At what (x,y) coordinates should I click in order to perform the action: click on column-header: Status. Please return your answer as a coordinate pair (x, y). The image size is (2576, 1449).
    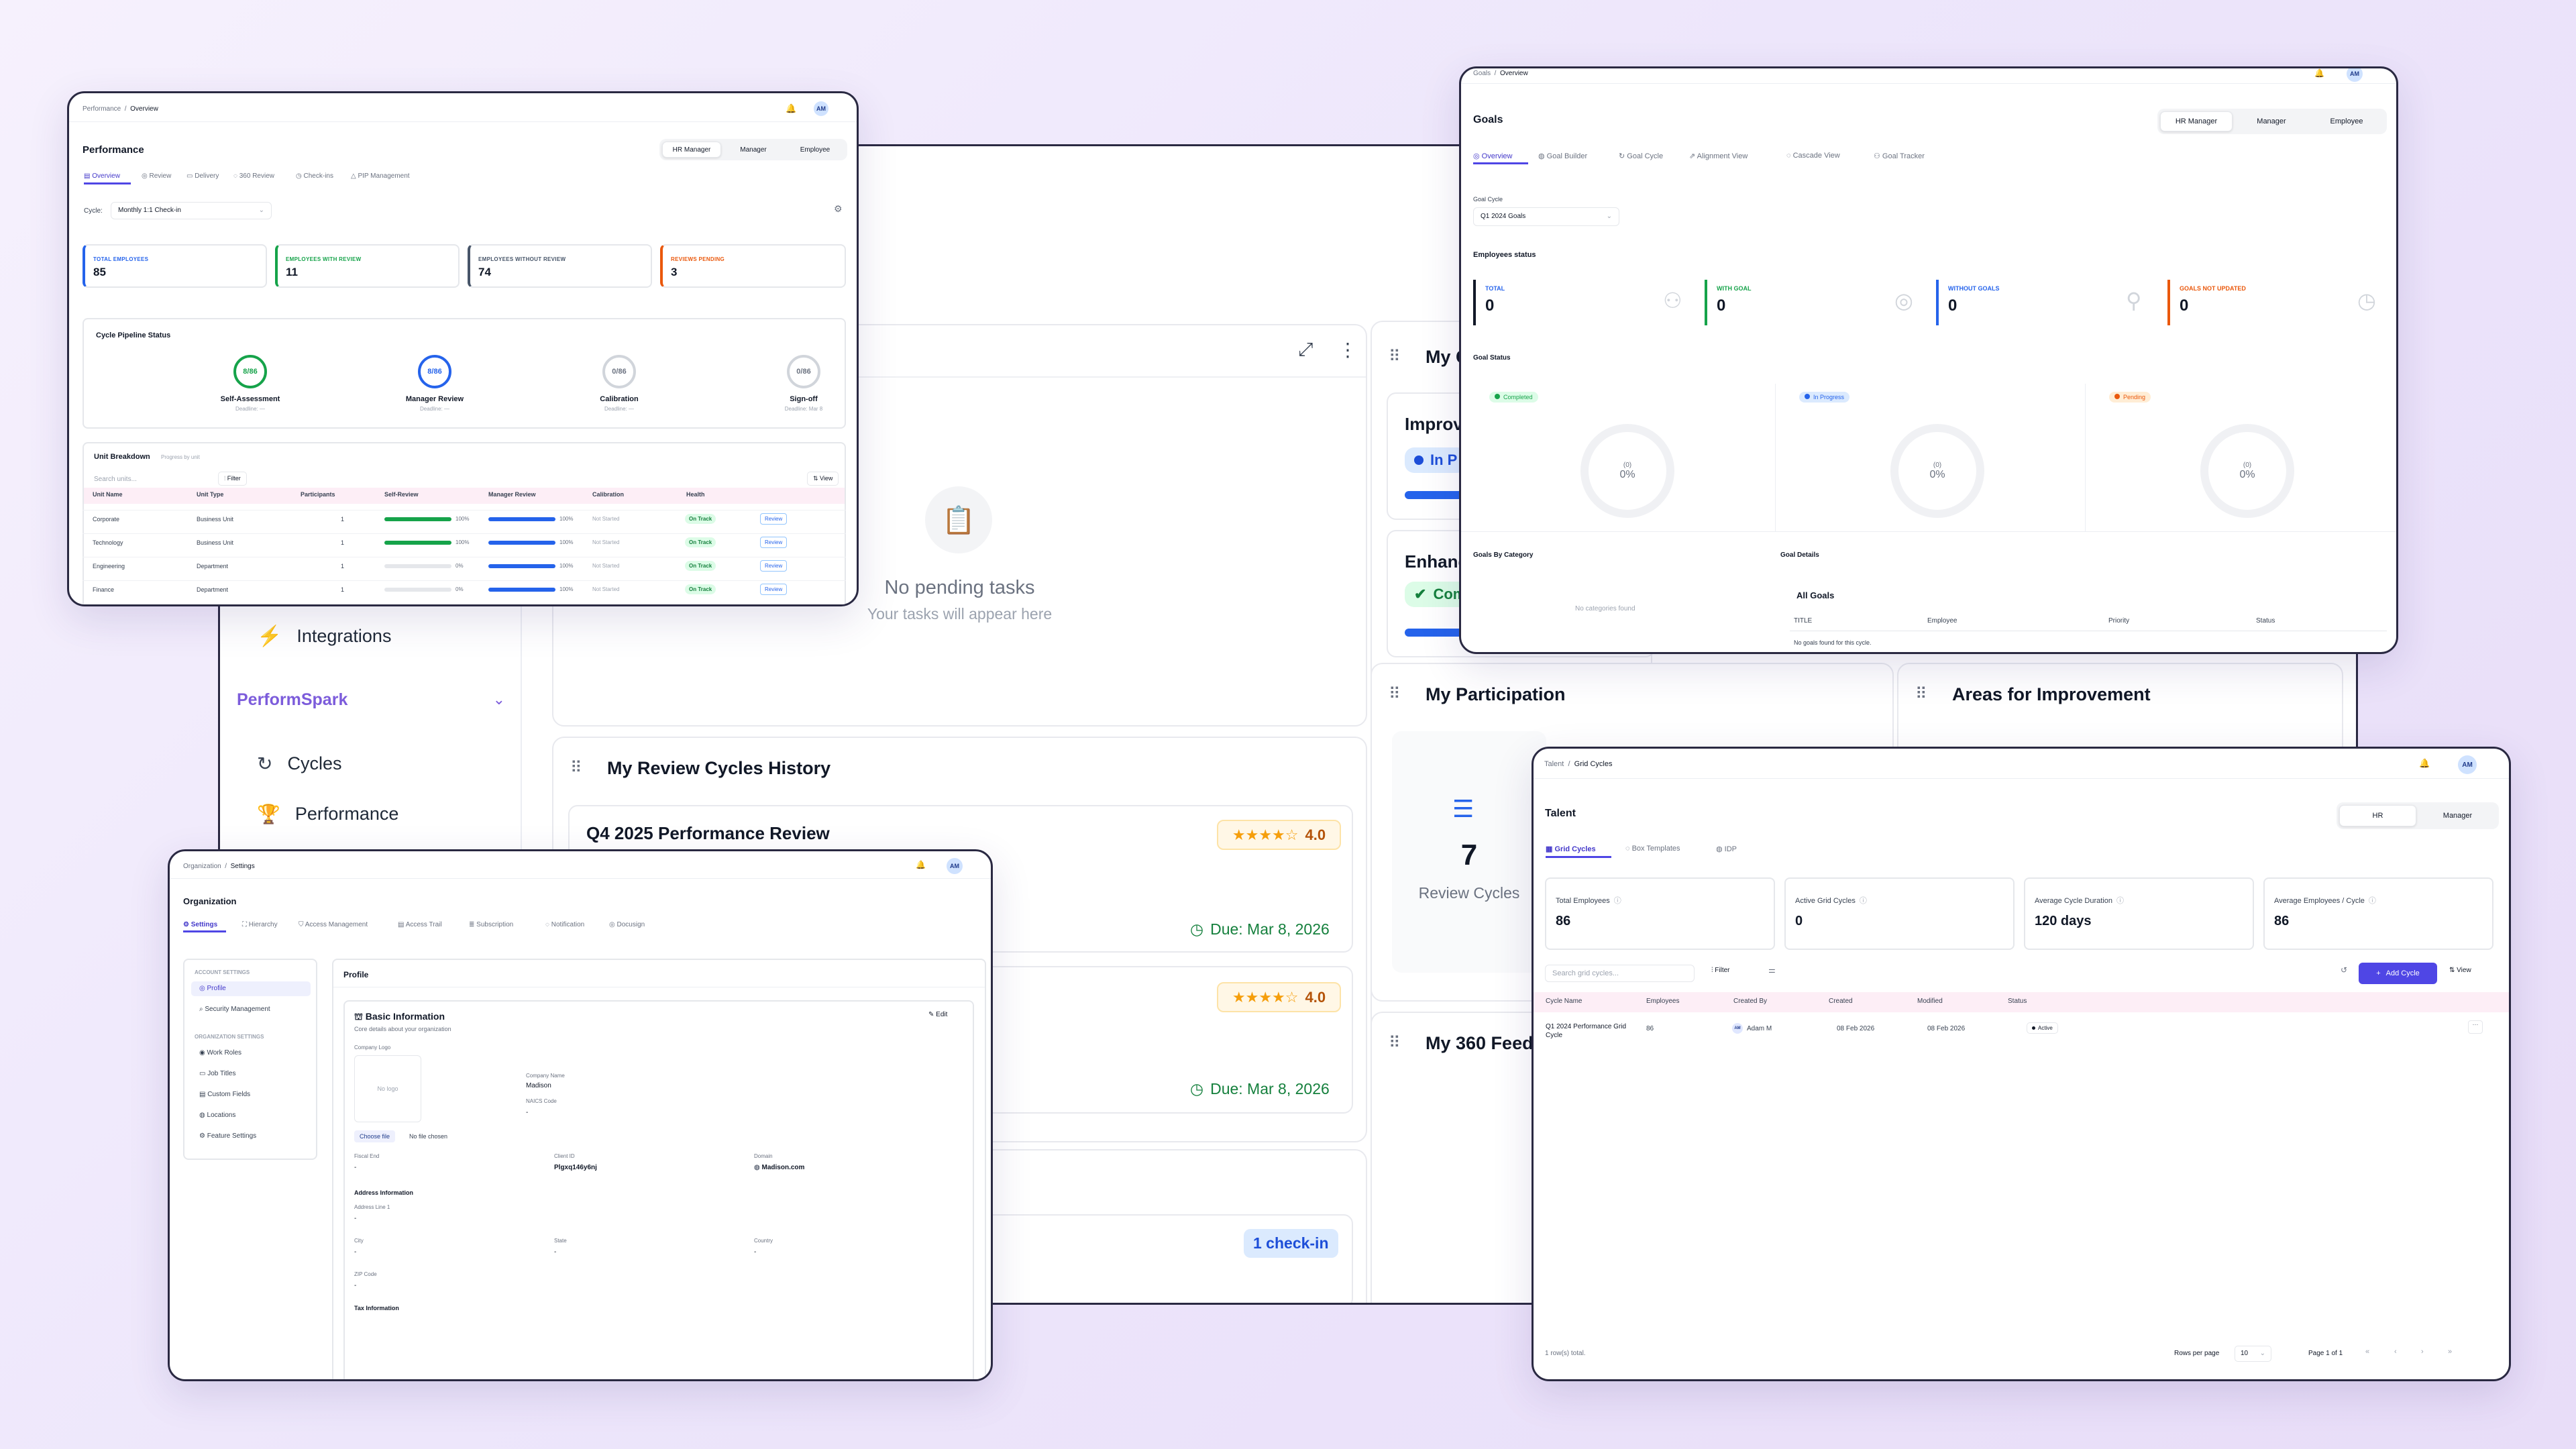
    Looking at the image, I should click on (2017, 1001).